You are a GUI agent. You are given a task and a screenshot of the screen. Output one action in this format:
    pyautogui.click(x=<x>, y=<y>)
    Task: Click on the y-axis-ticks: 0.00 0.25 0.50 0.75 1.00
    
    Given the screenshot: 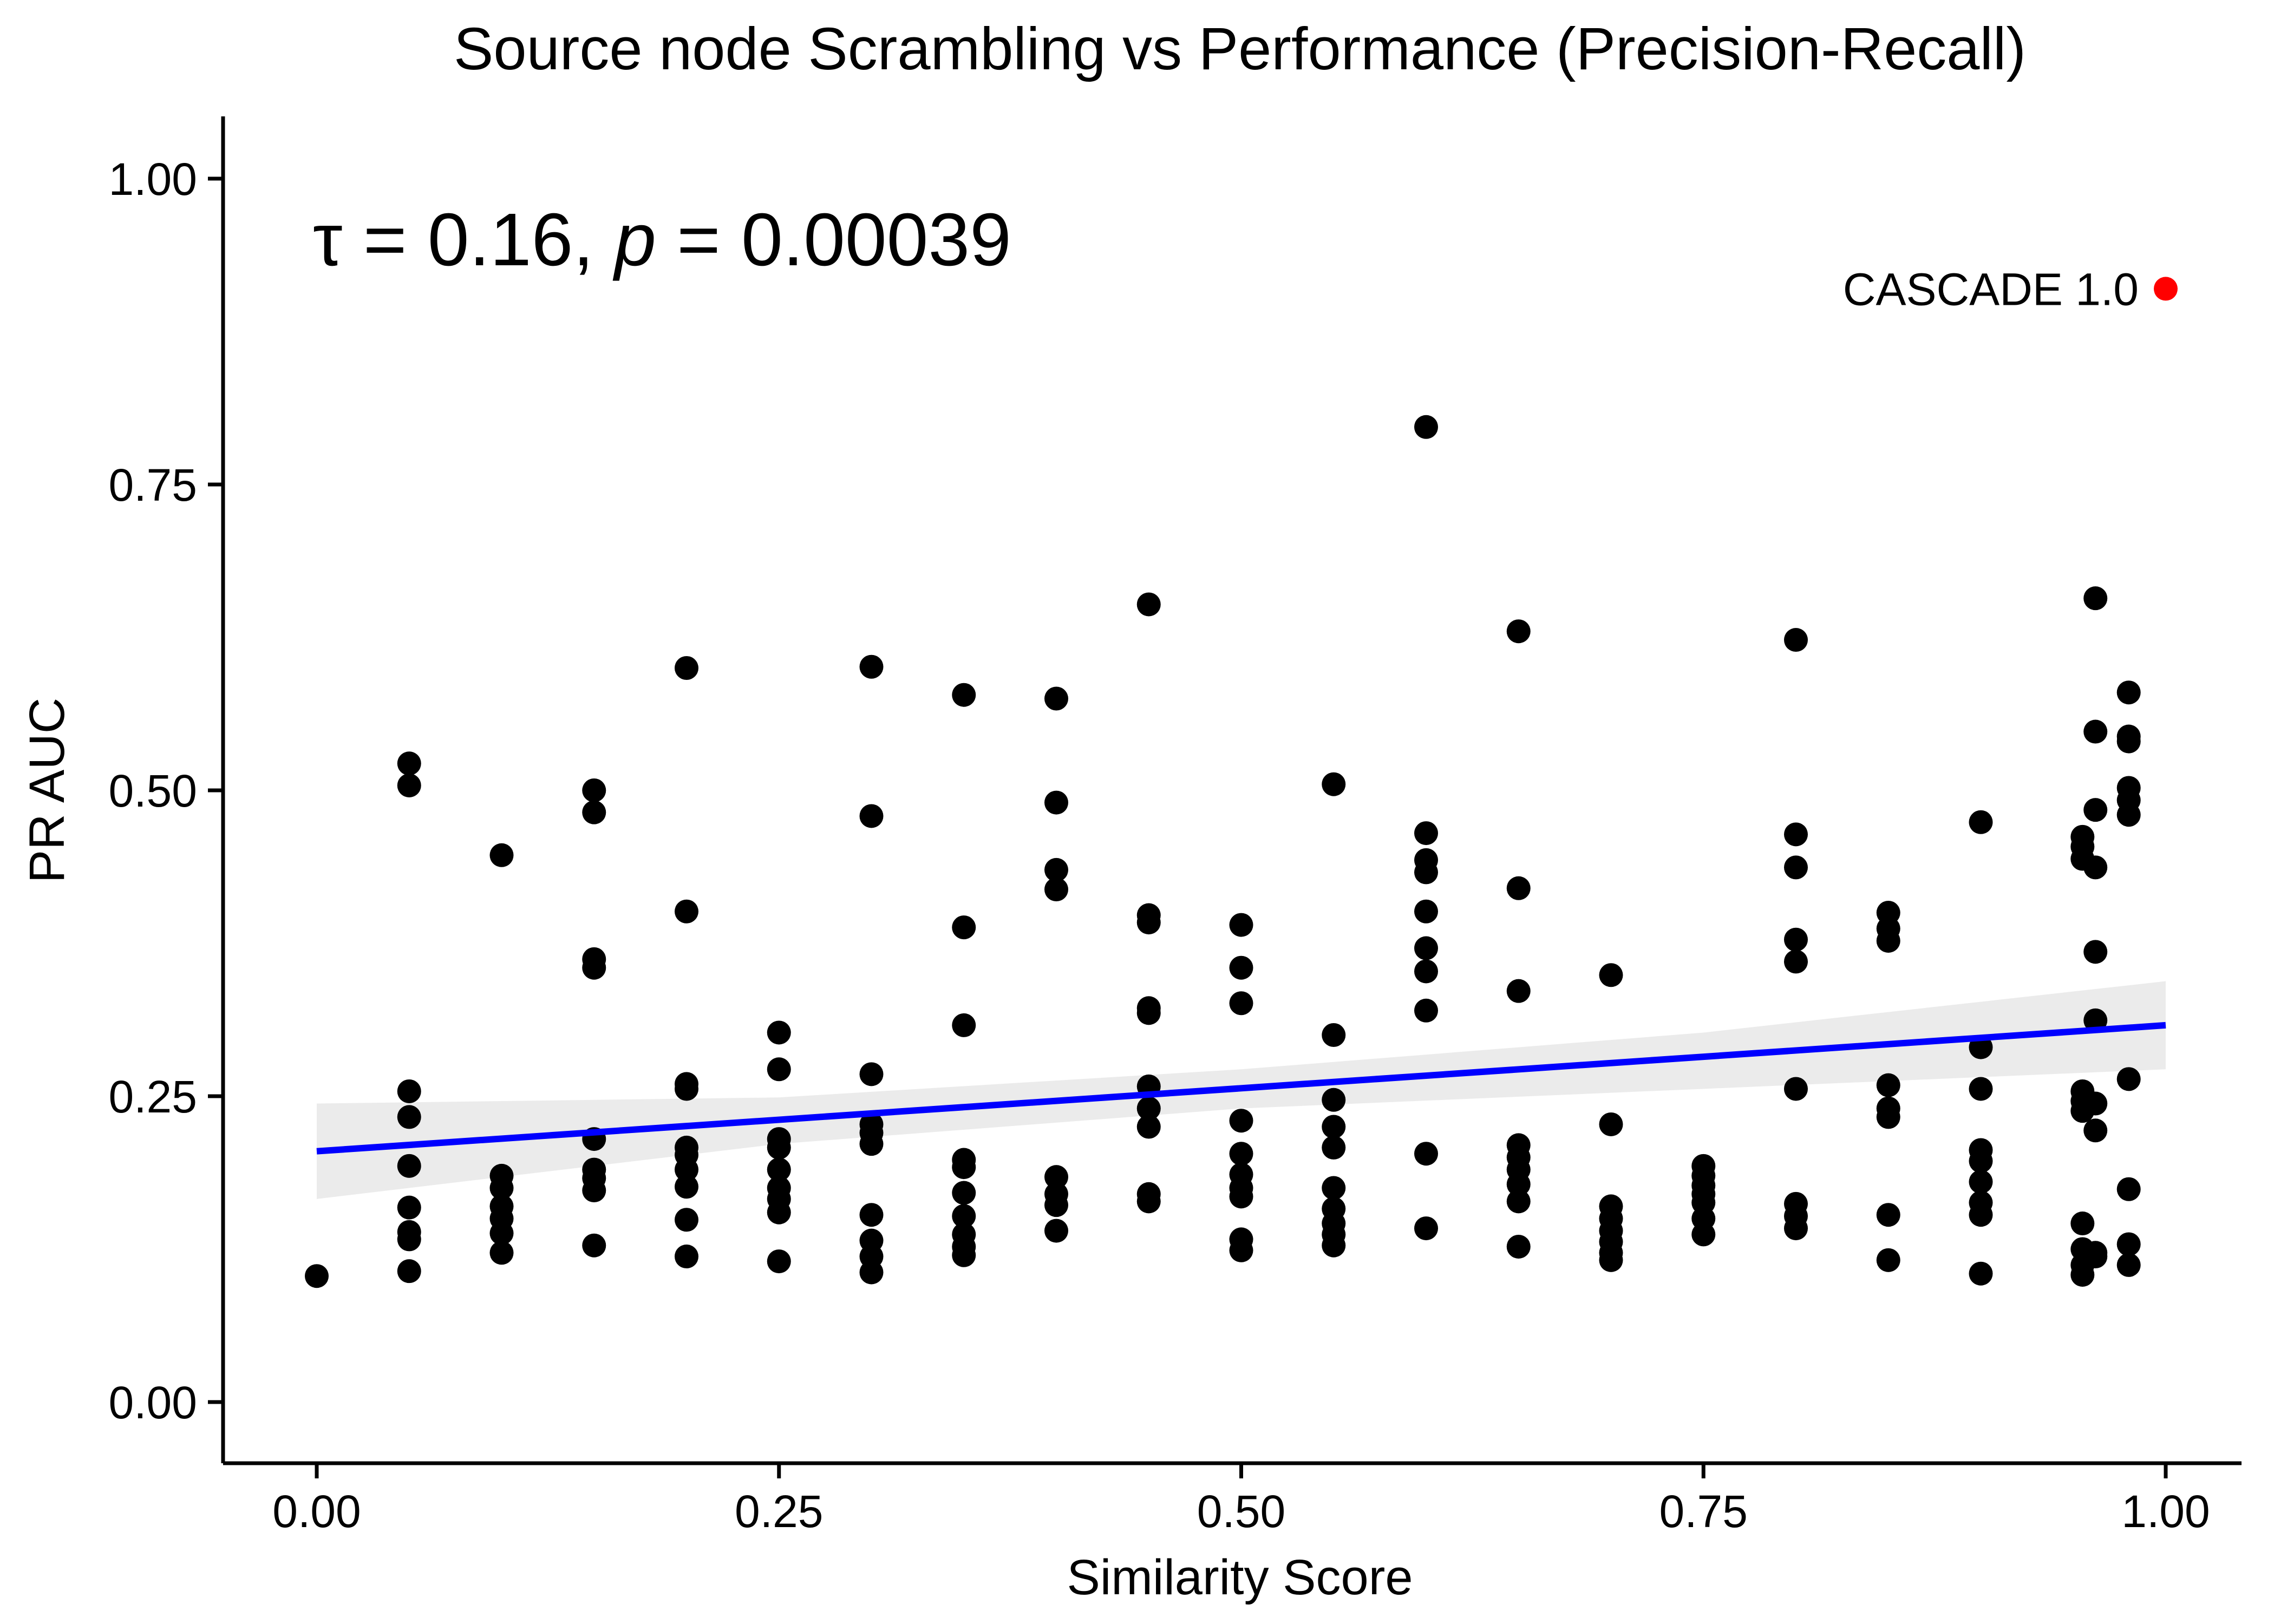 What is the action you would take?
    pyautogui.click(x=166, y=791)
    